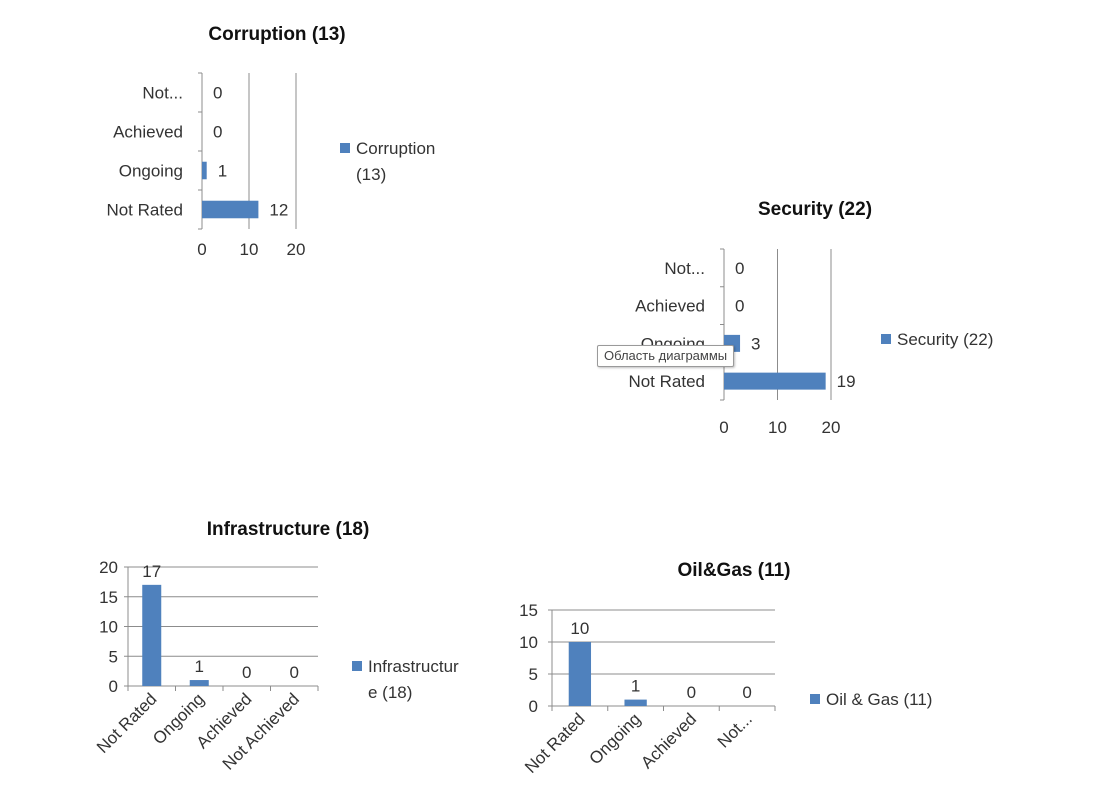 The width and height of the screenshot is (1120, 812). What do you see at coordinates (635, 686) in the screenshot?
I see `oilgas-value-label: 1` at bounding box center [635, 686].